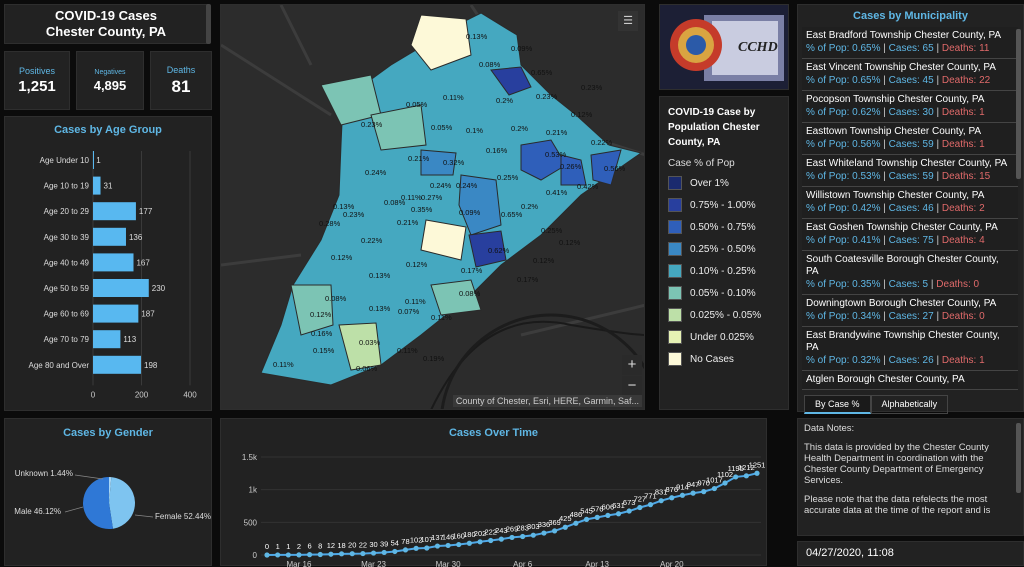 The image size is (1024, 567). Describe the element at coordinates (432, 197) in the screenshot. I see `map-pct-label: 0.27%` at that location.